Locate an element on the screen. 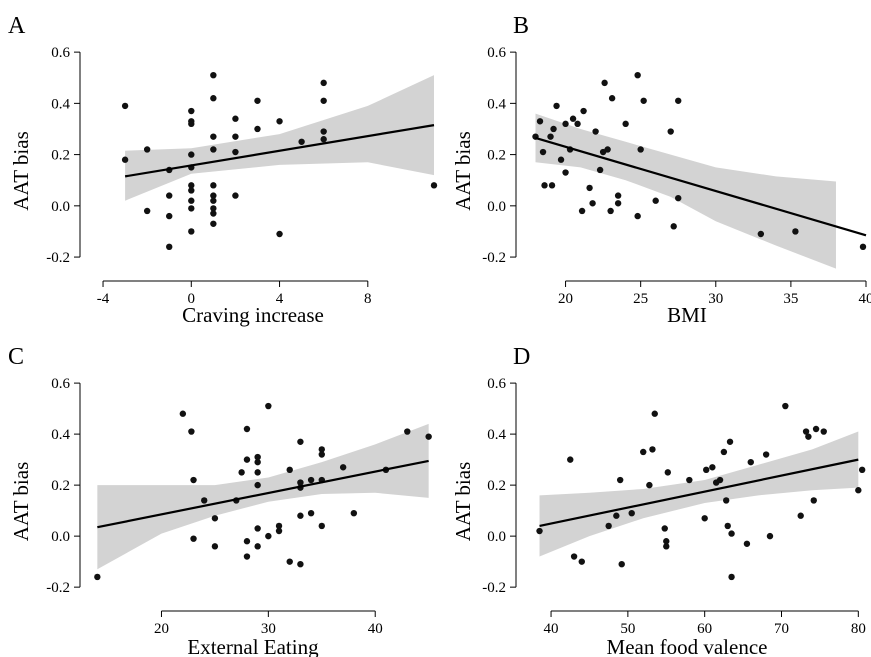  x-axis-title: External Eating is located at coordinates (253, 646).